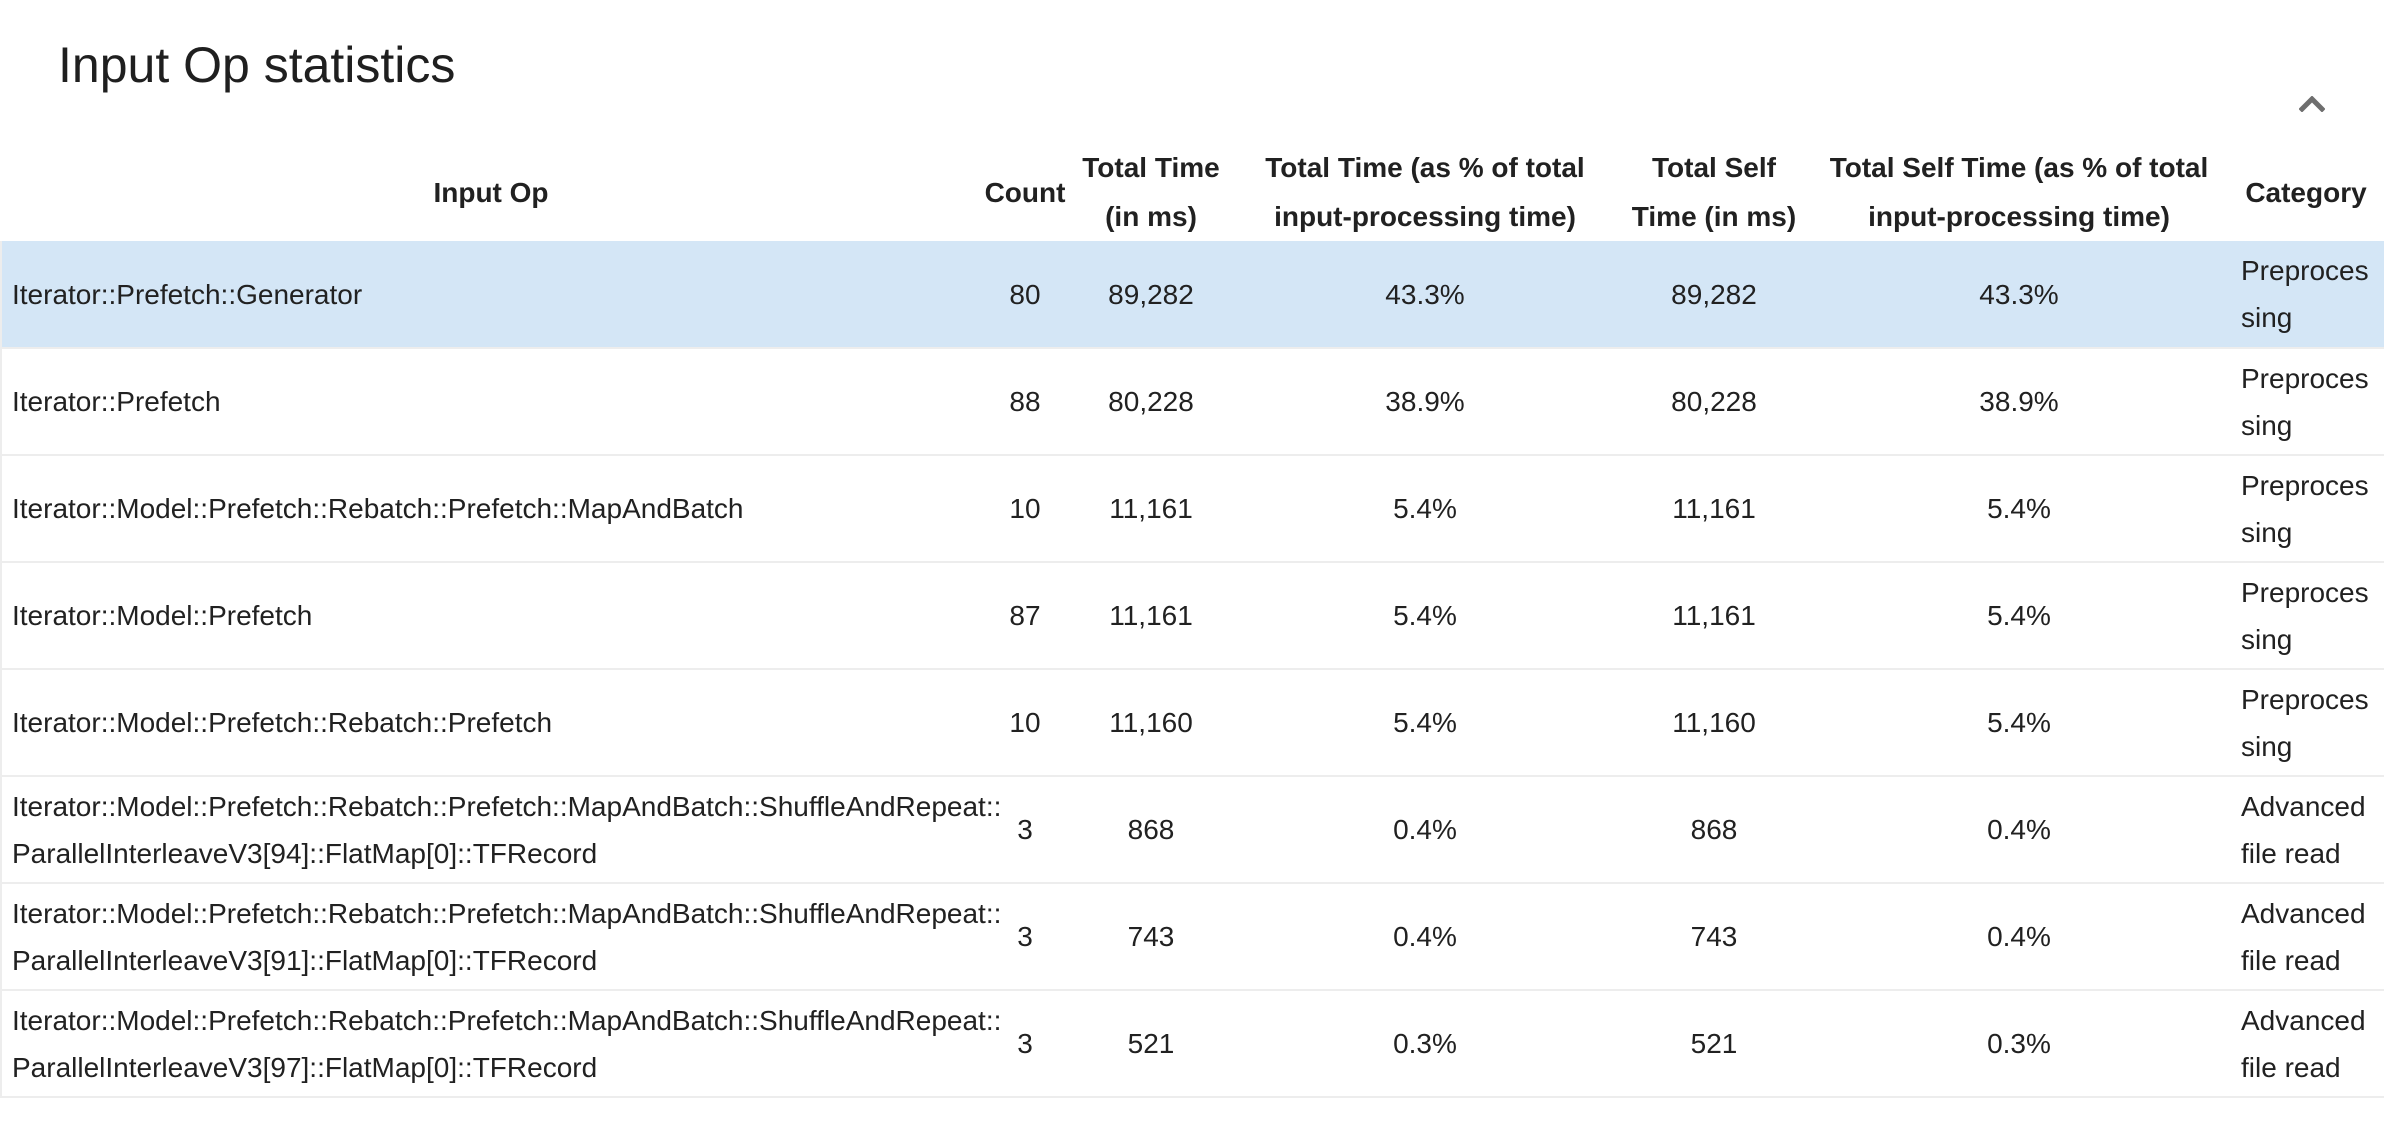  What do you see at coordinates (1025, 402) in the screenshot?
I see `cell-count: 88` at bounding box center [1025, 402].